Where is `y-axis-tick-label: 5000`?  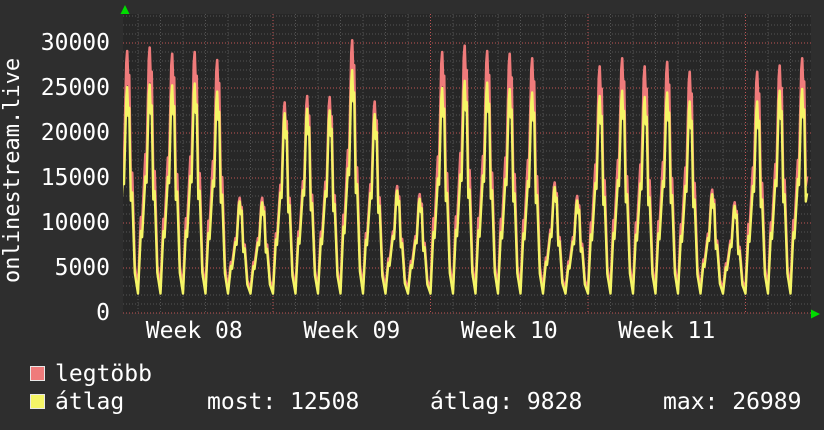
y-axis-tick-label: 5000 is located at coordinates (82, 268).